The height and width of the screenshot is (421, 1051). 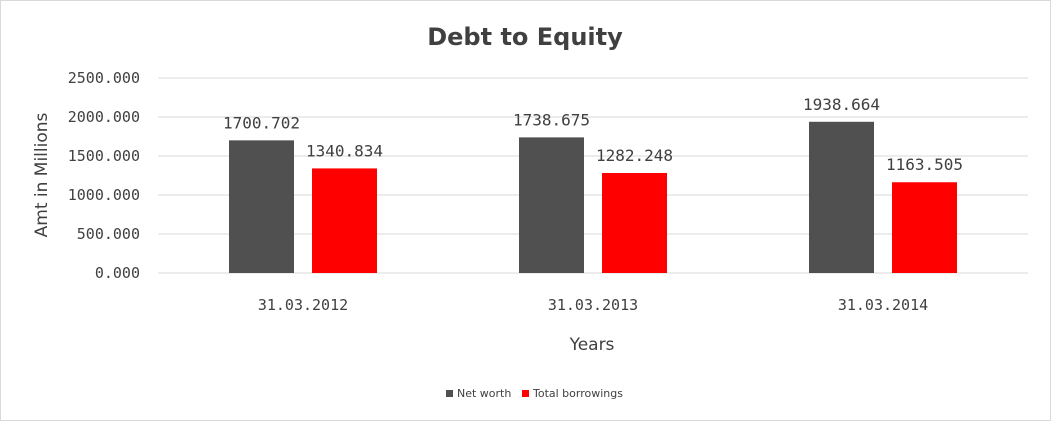 What do you see at coordinates (104, 117) in the screenshot?
I see `y-tick-label: 2000.000` at bounding box center [104, 117].